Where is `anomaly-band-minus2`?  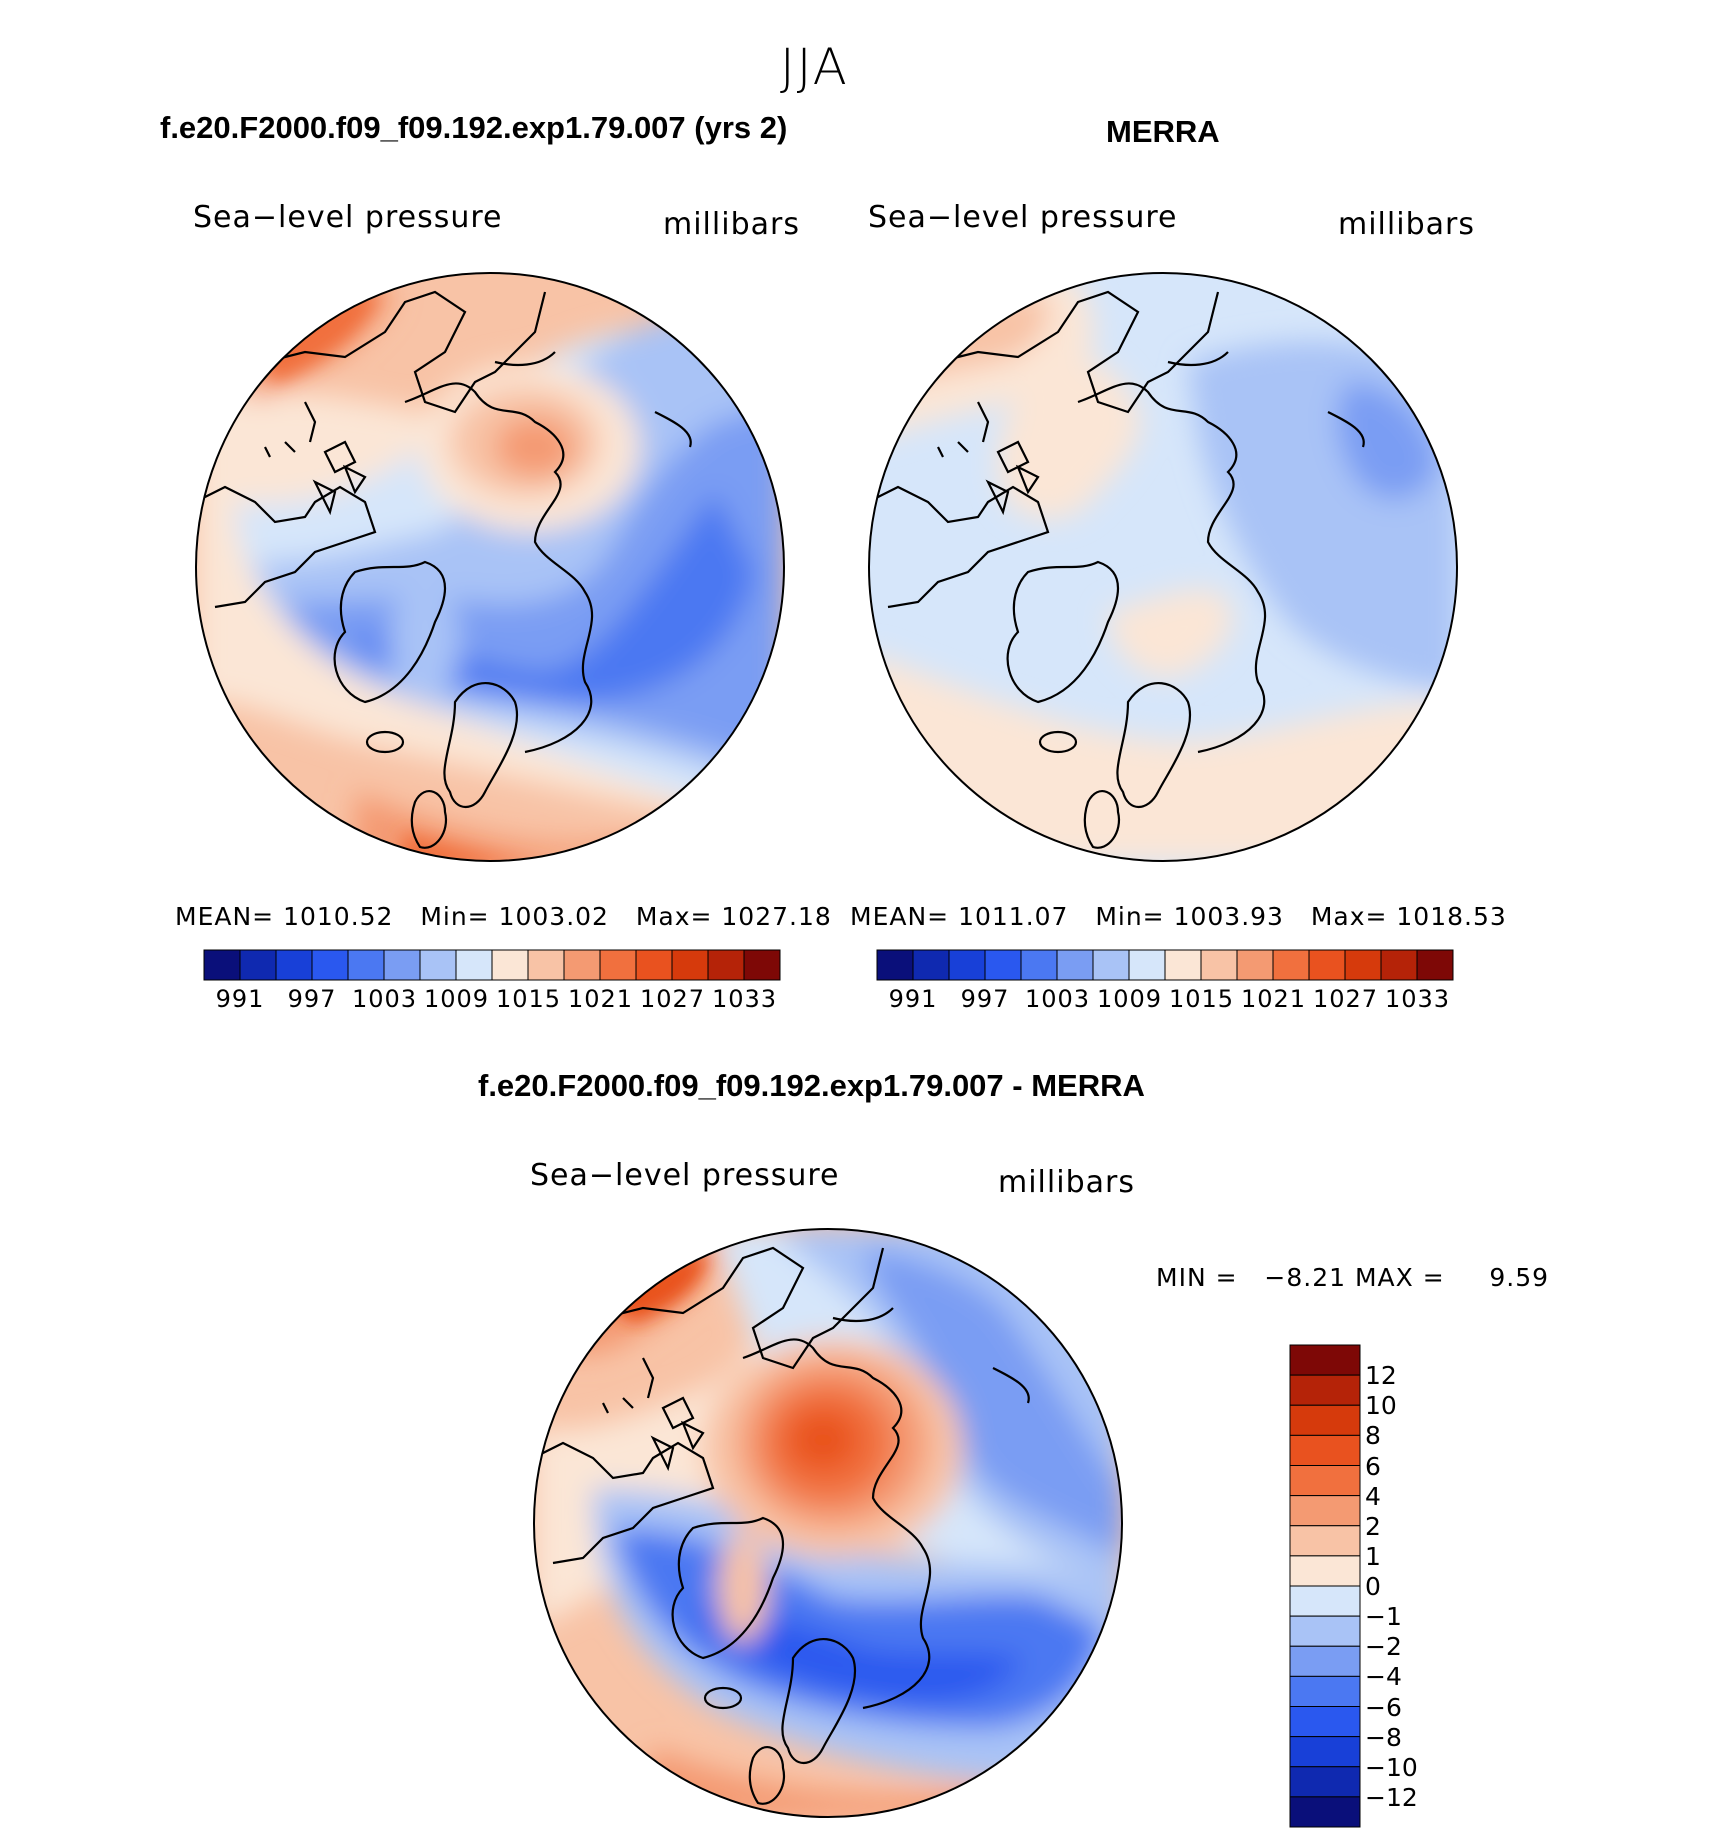 anomaly-band-minus2 is located at coordinates (992, 1403).